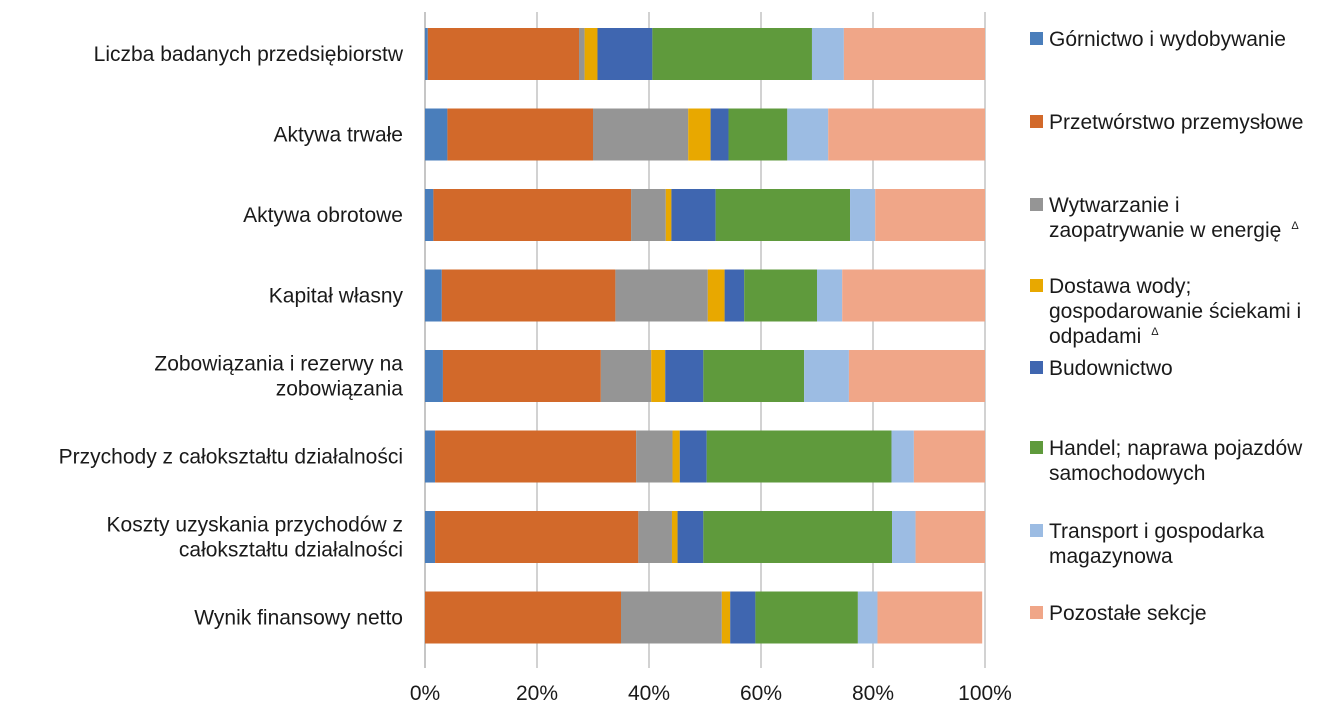 The width and height of the screenshot is (1341, 708). I want to click on legend-label: Pozostałe sekcje, so click(1128, 613).